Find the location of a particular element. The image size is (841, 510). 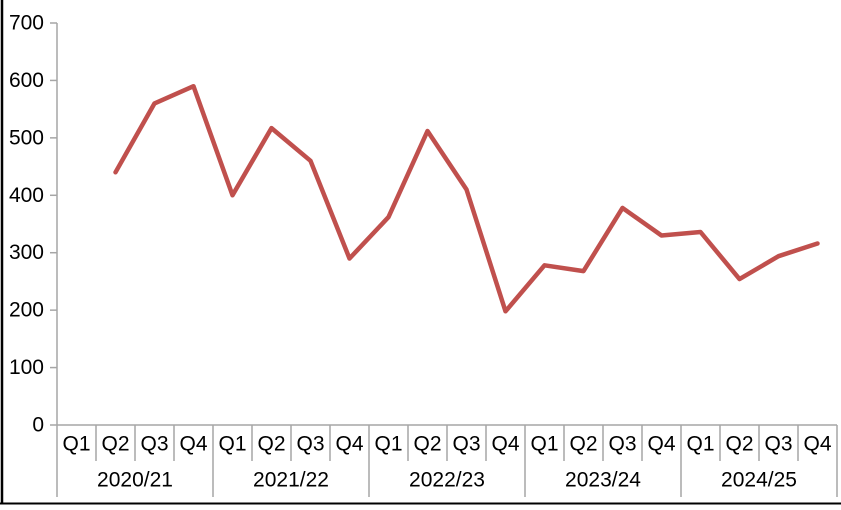

x-axis-year-label: 2024/25 is located at coordinates (759, 480).